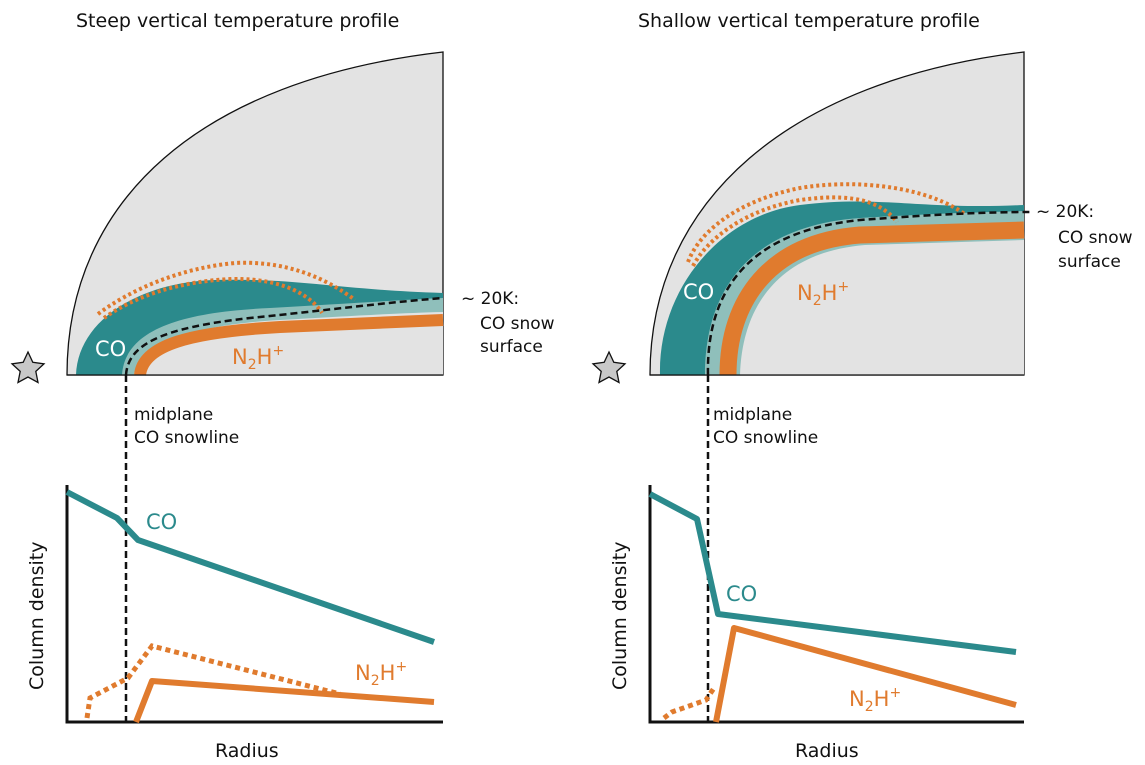 The width and height of the screenshot is (1145, 765). I want to click on panel-title: Shallow vertical temperature profile, so click(809, 21).